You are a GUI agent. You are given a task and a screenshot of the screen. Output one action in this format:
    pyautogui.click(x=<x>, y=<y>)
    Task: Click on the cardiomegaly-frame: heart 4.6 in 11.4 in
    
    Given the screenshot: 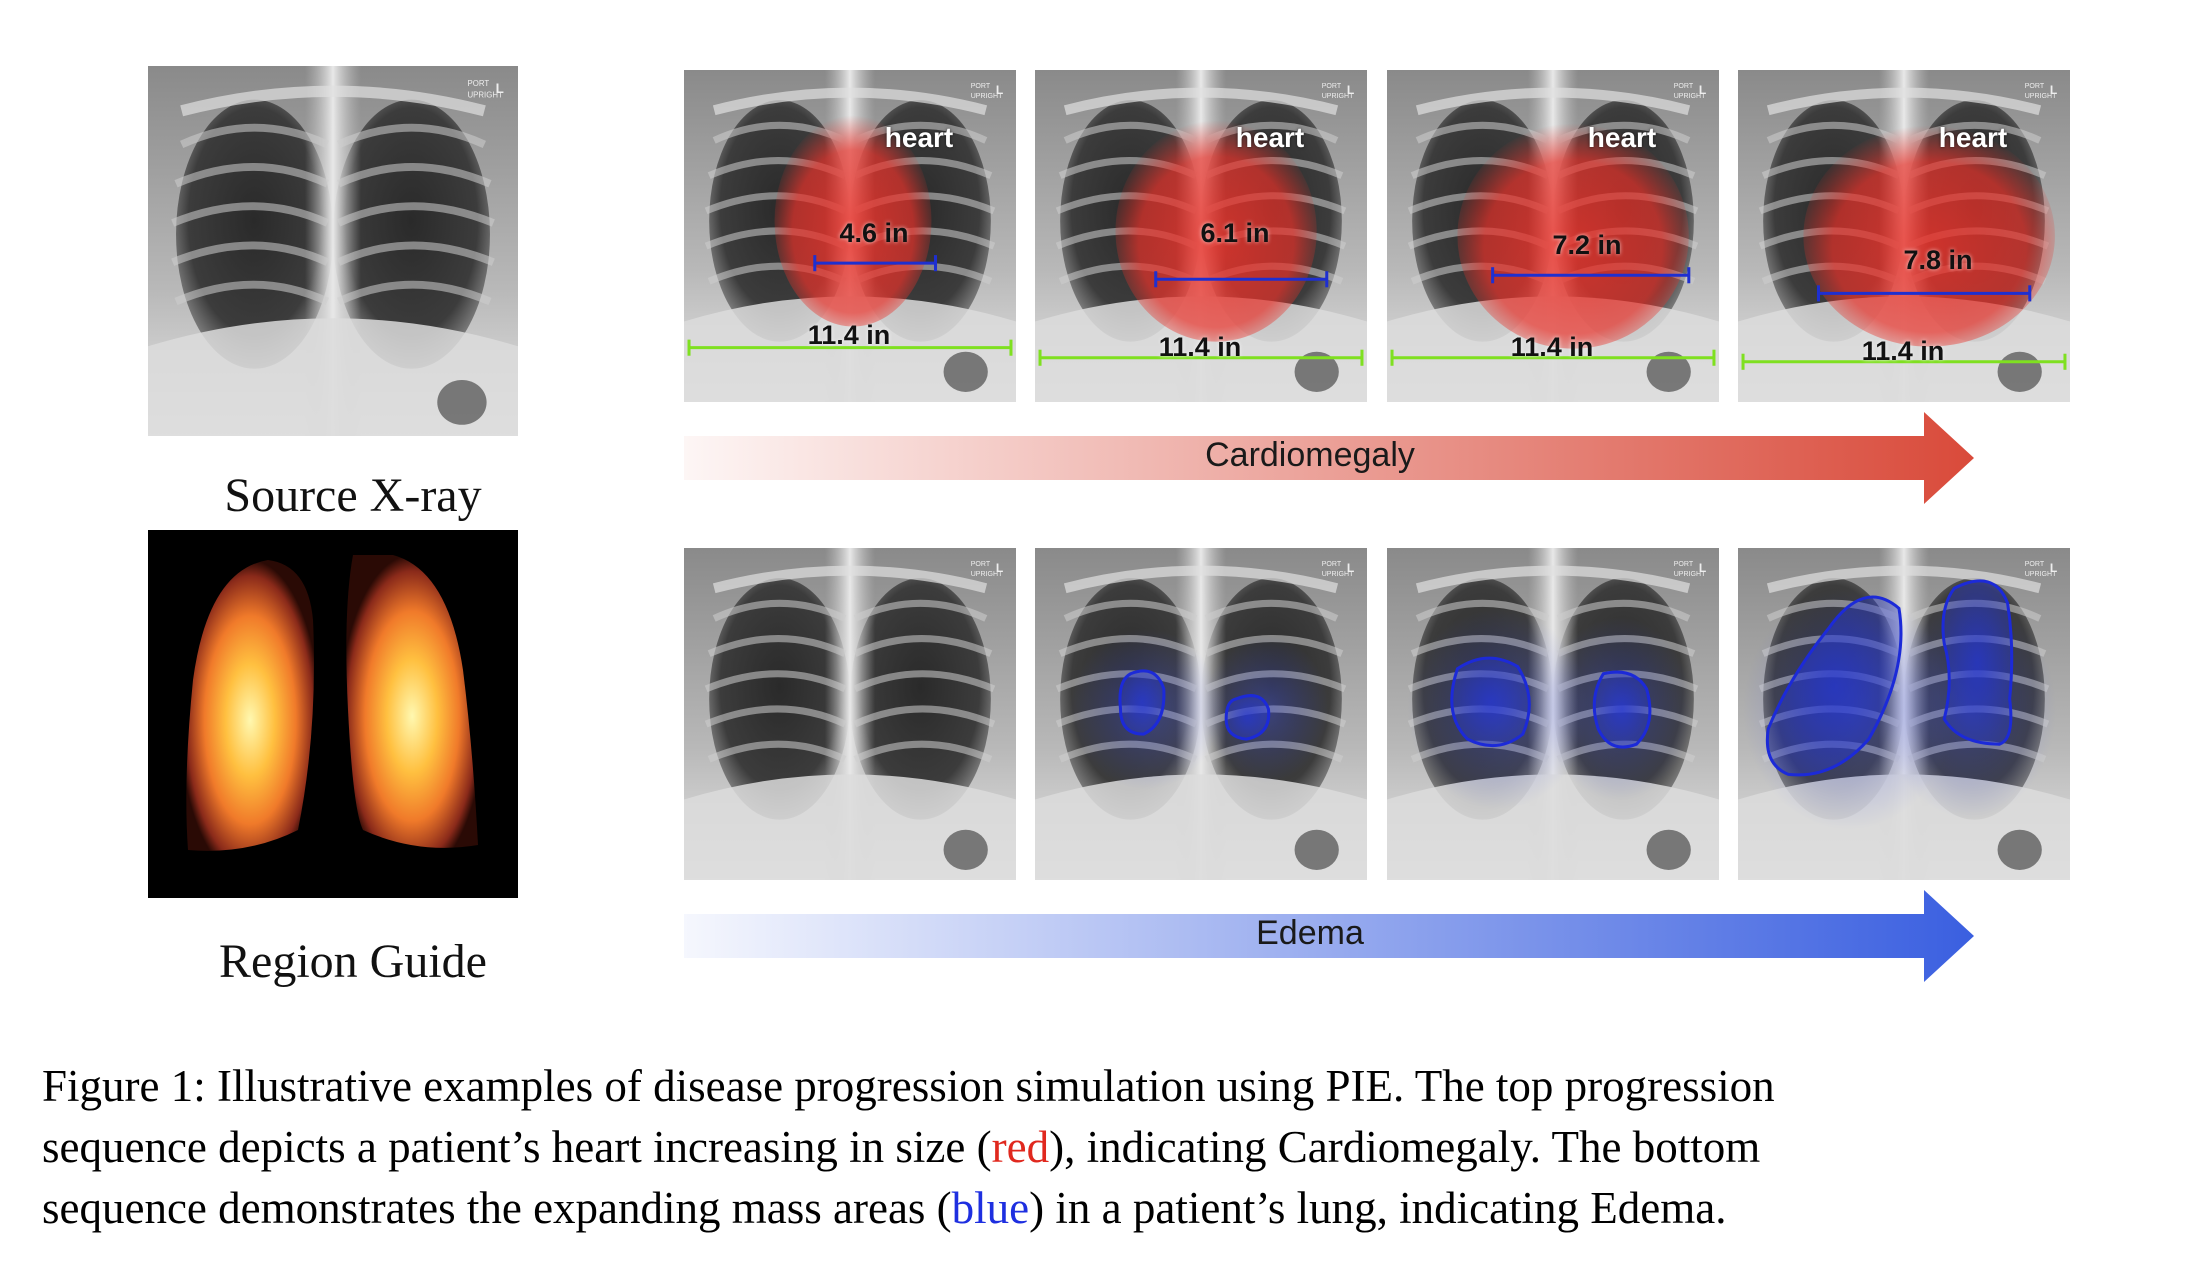 What is the action you would take?
    pyautogui.click(x=850, y=236)
    